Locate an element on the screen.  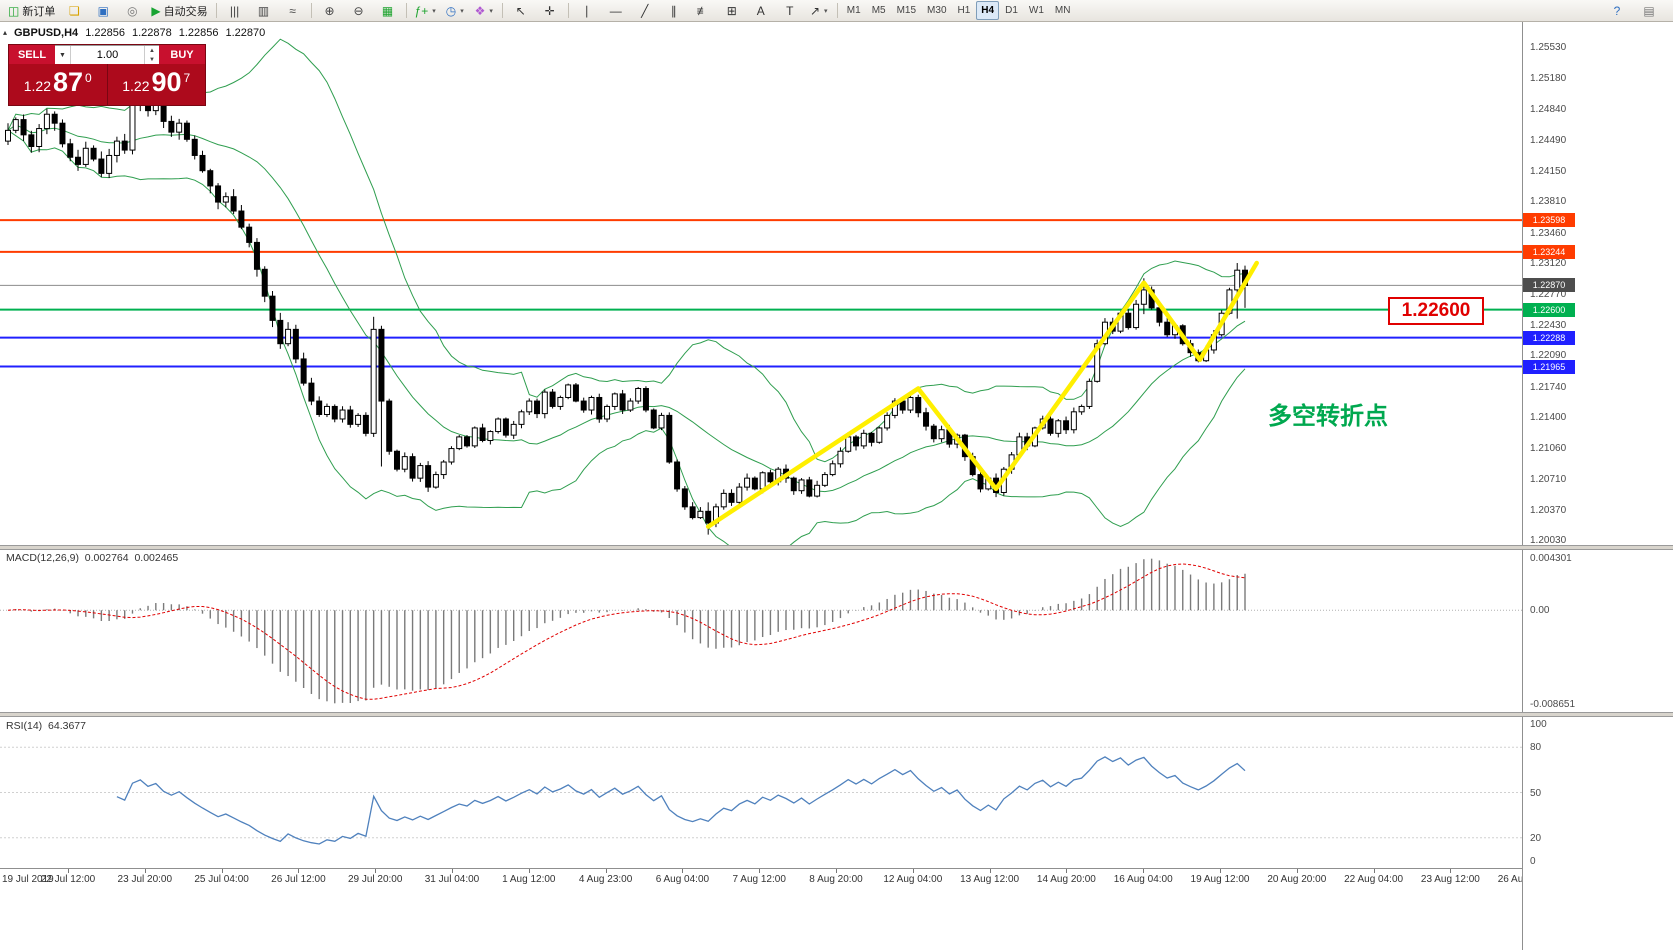
toolbar-strategy-tester-button: ◎ is located at coordinates (132, 11).